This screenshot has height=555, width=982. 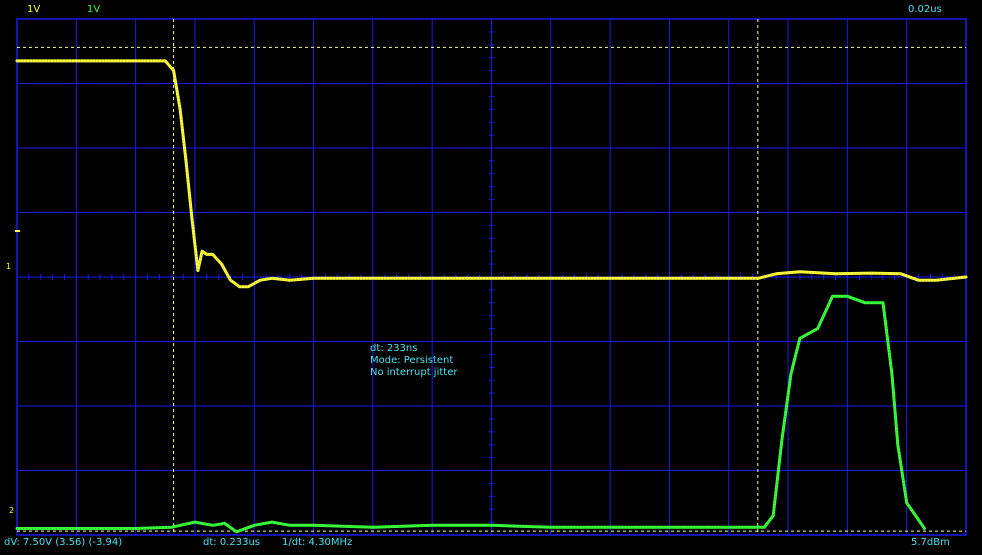 What do you see at coordinates (9, 266) in the screenshot?
I see `ch1-ref-marker: 1` at bounding box center [9, 266].